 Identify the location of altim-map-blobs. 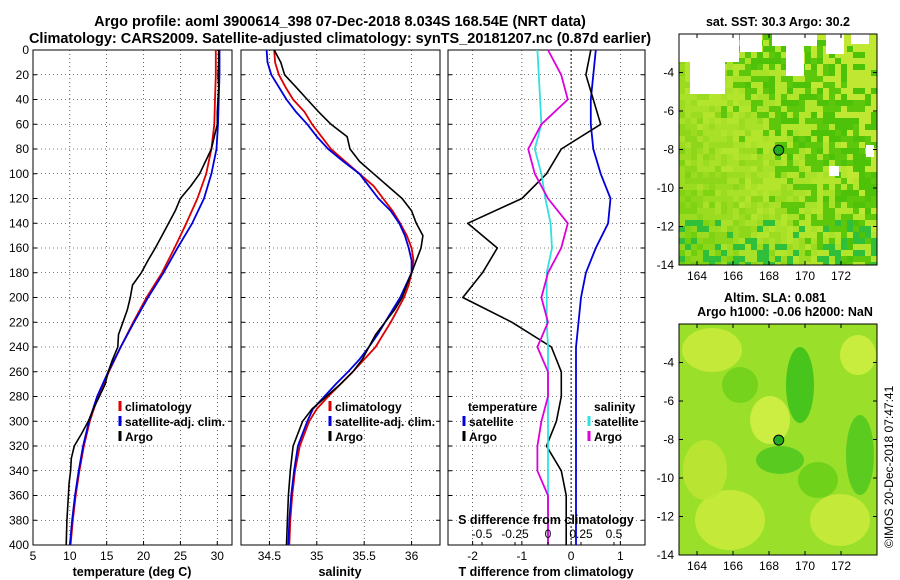
(779, 439).